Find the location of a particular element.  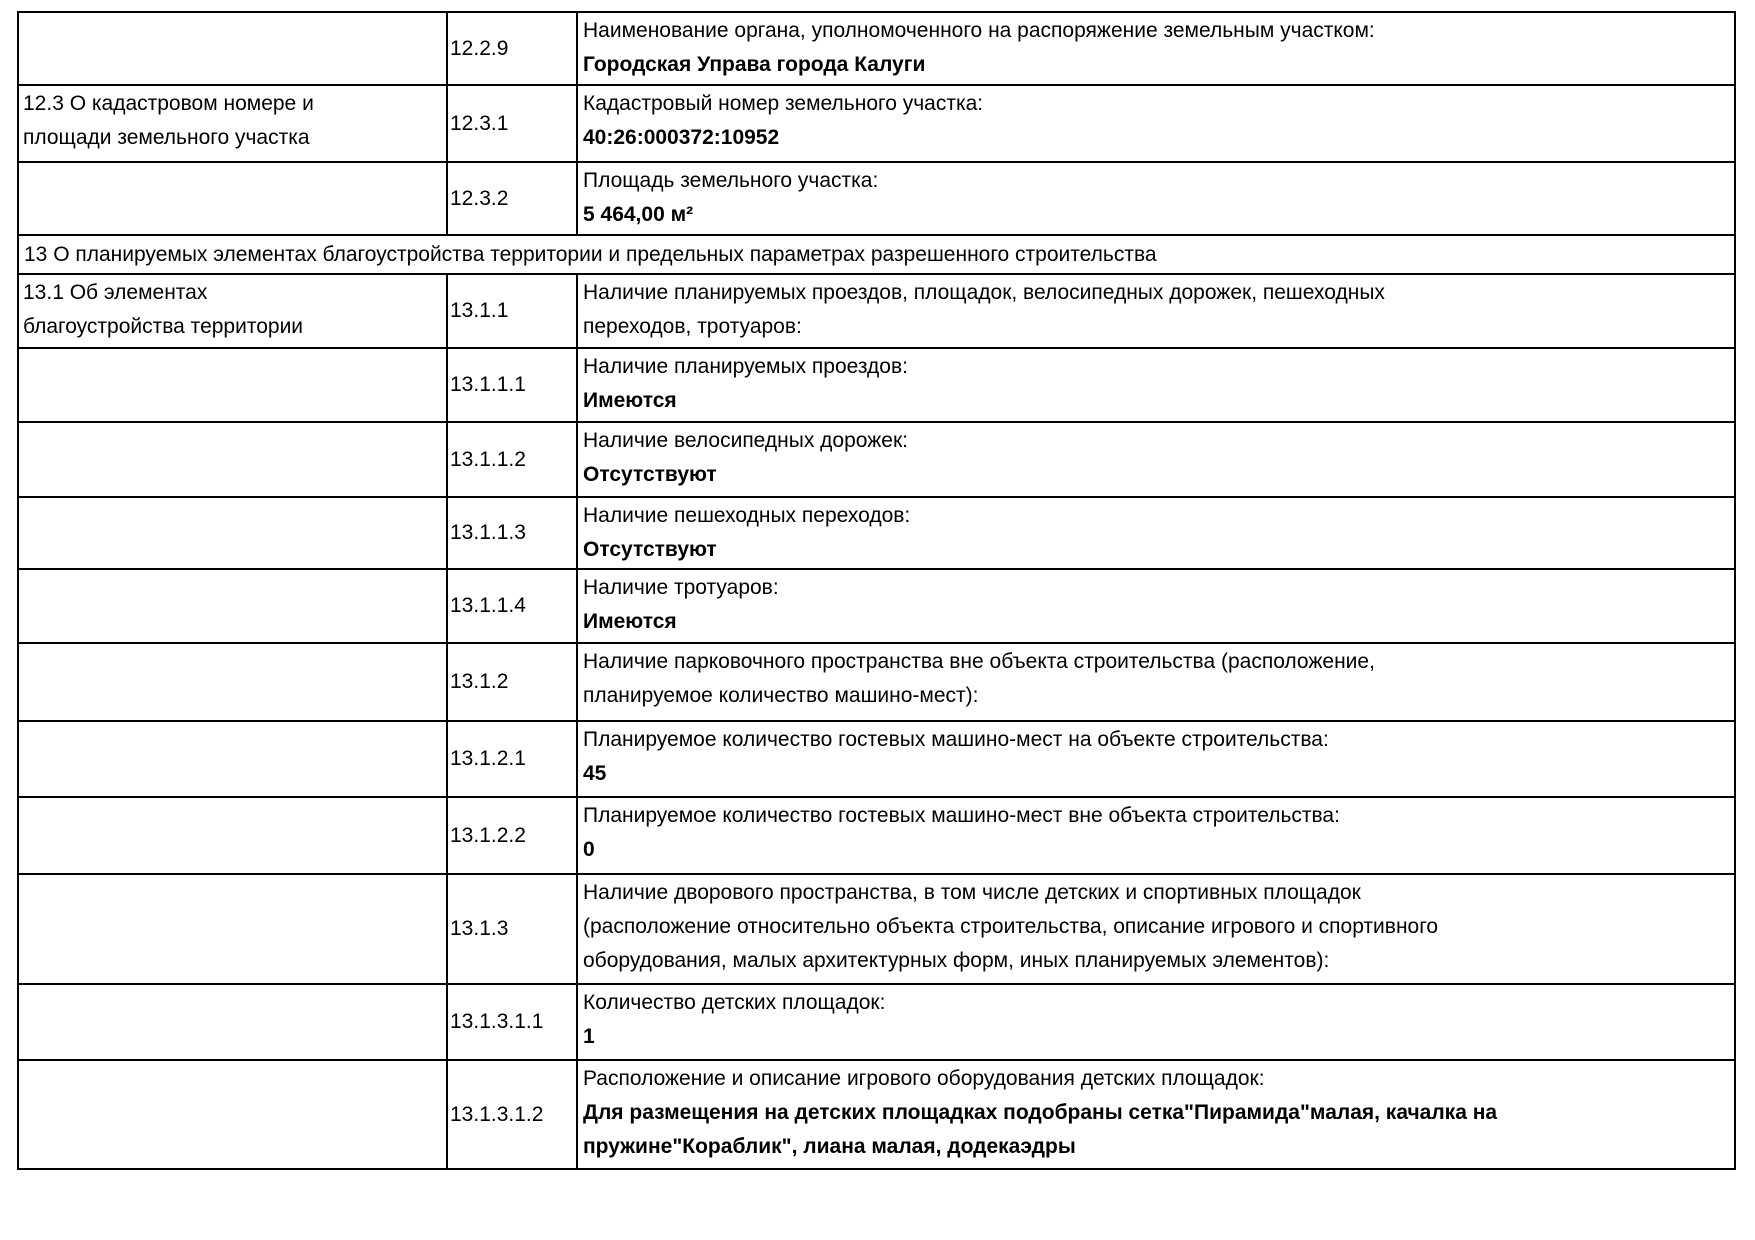

item-value: 40:26:000372:10952 is located at coordinates (681, 137).